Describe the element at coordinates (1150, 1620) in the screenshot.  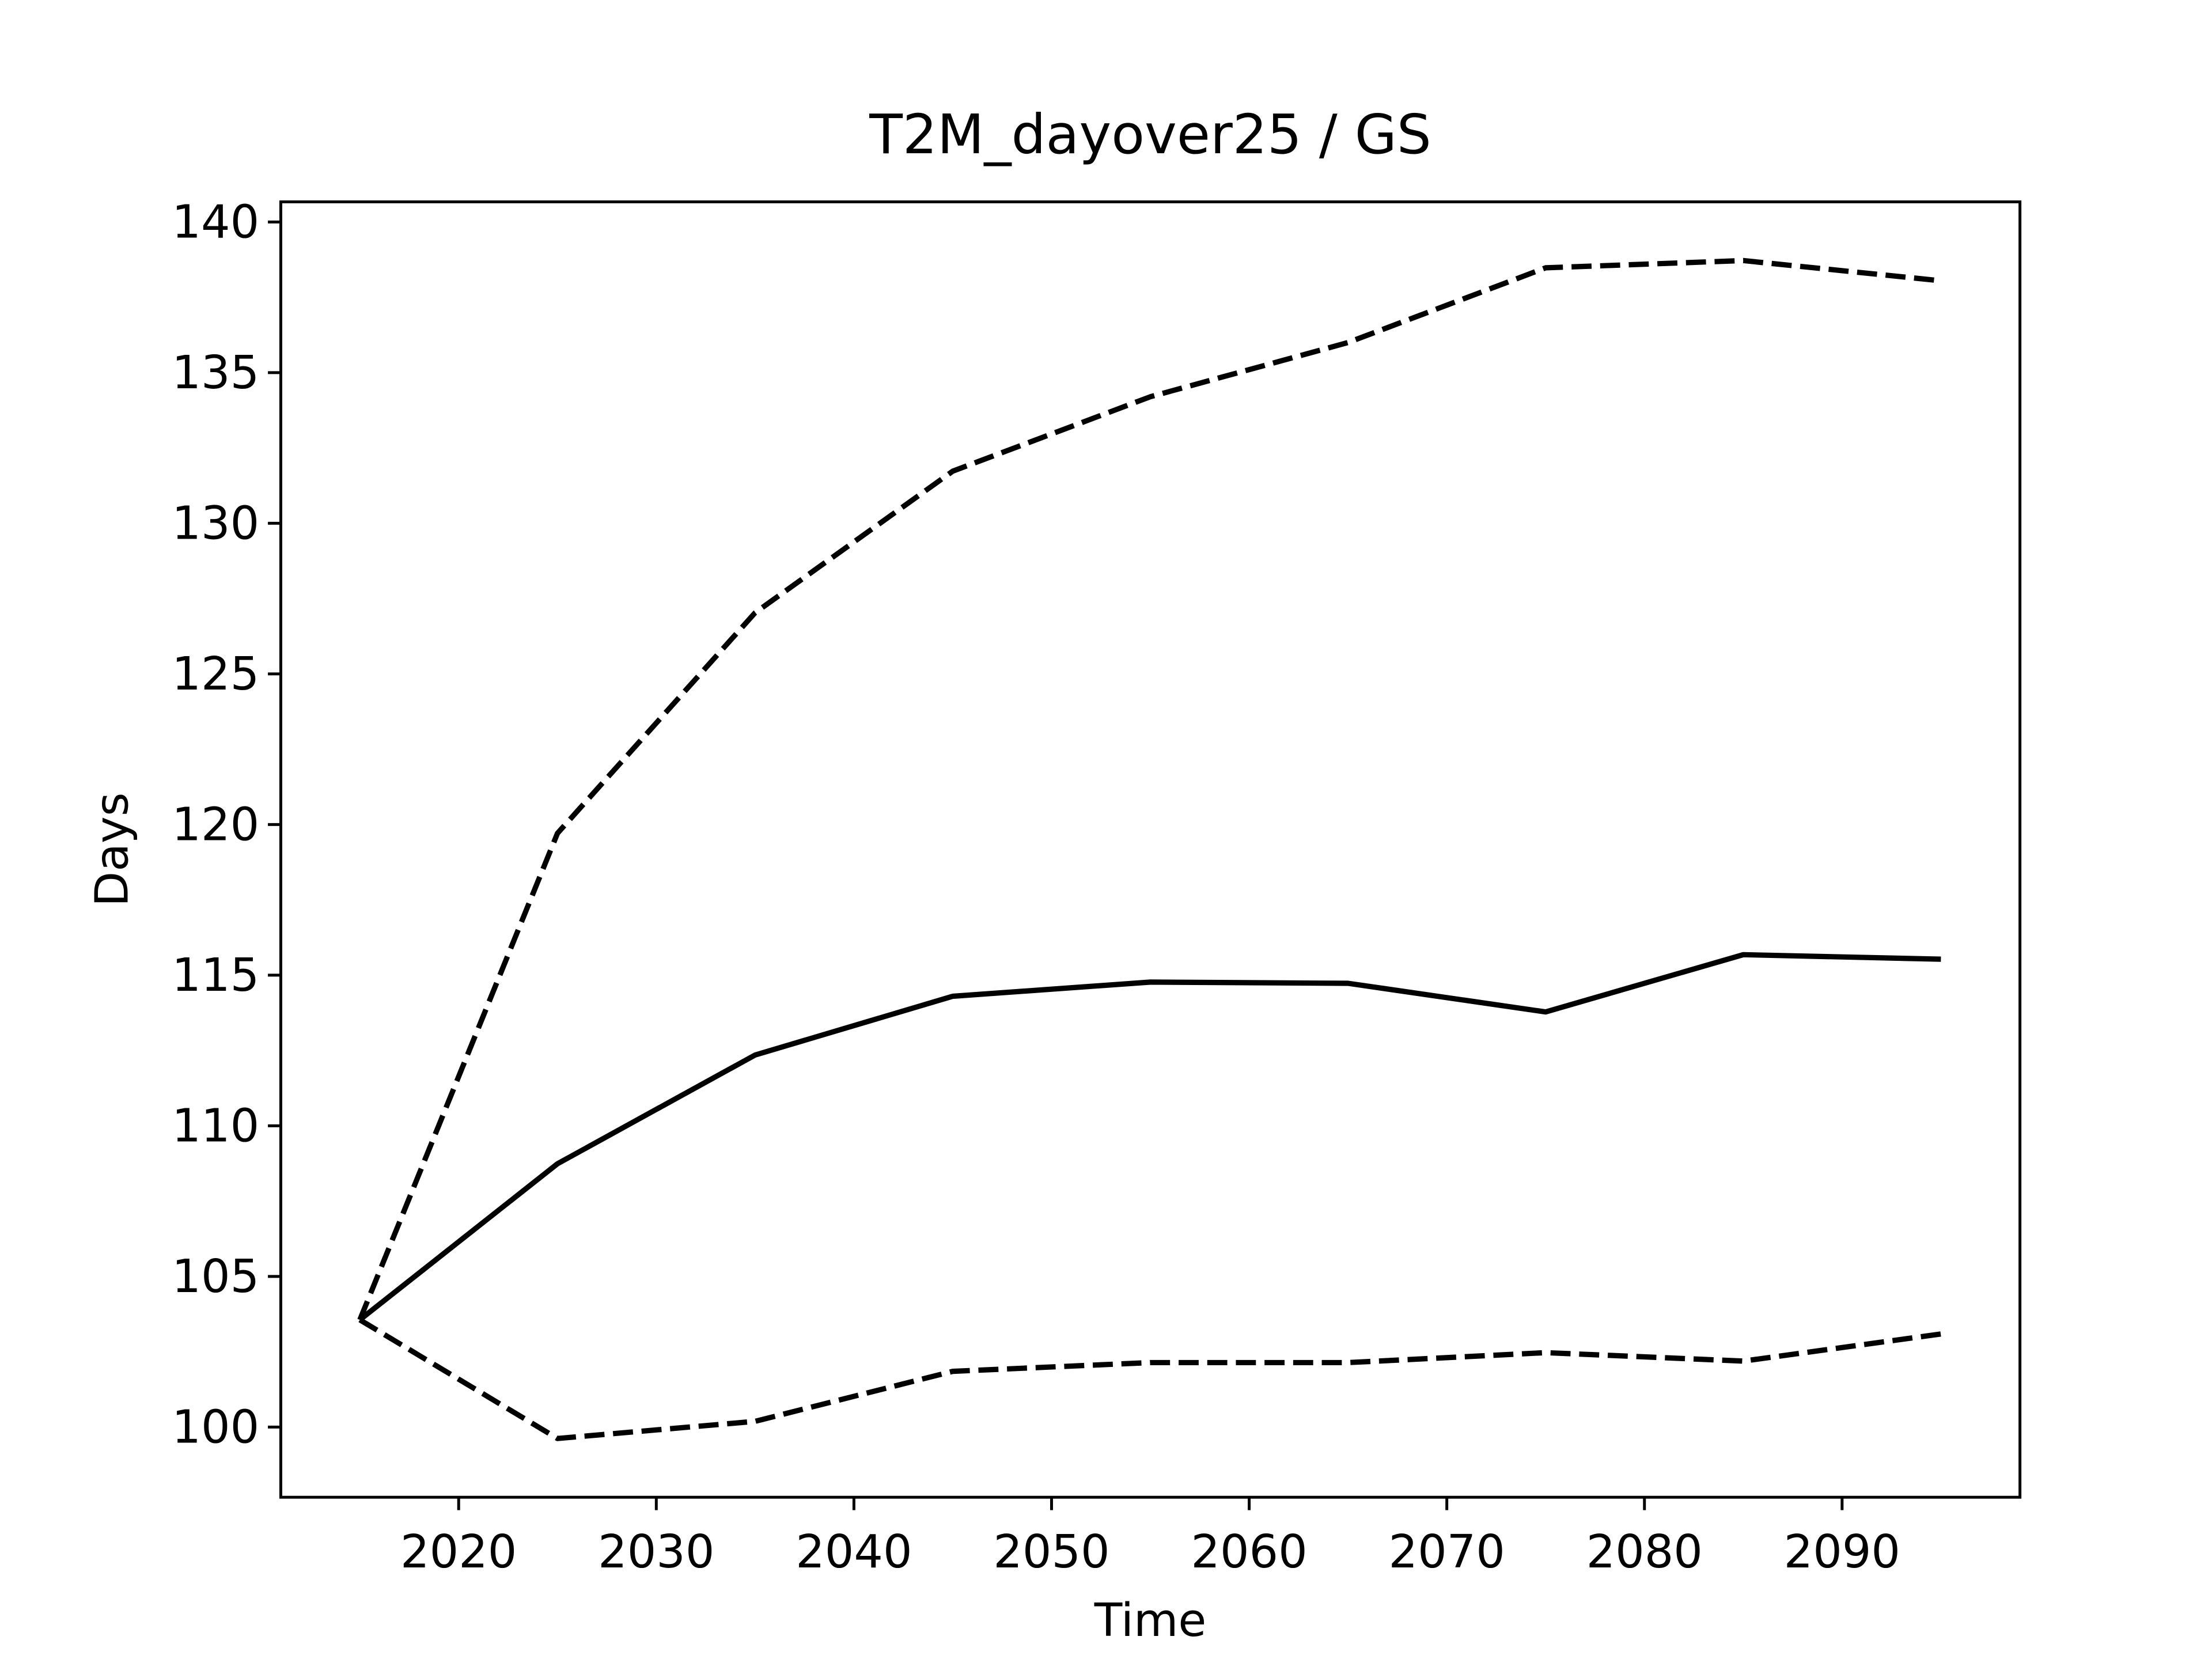
I see `x-axis-label: Time` at that location.